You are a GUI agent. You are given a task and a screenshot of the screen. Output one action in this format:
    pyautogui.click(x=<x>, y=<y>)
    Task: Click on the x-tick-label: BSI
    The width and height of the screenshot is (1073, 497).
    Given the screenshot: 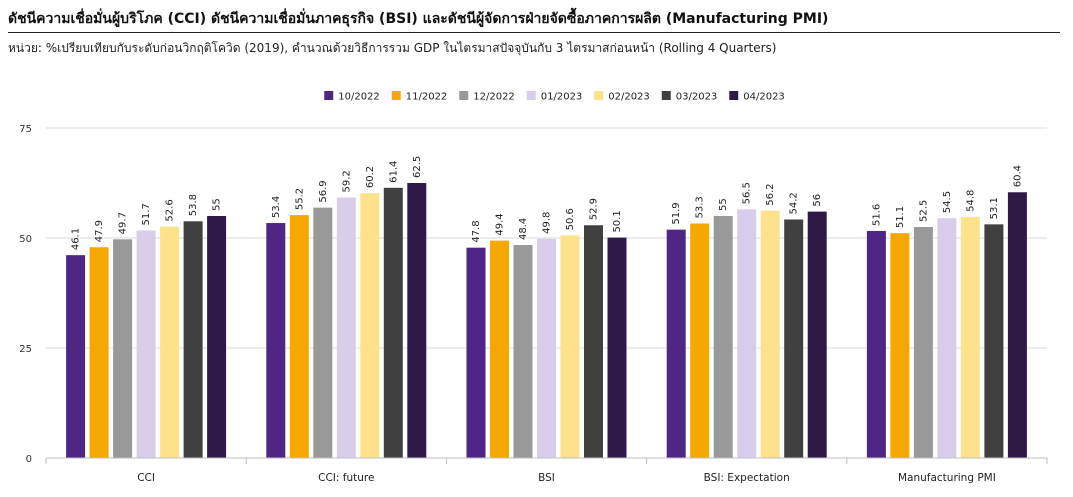 What is the action you would take?
    pyautogui.click(x=546, y=478)
    